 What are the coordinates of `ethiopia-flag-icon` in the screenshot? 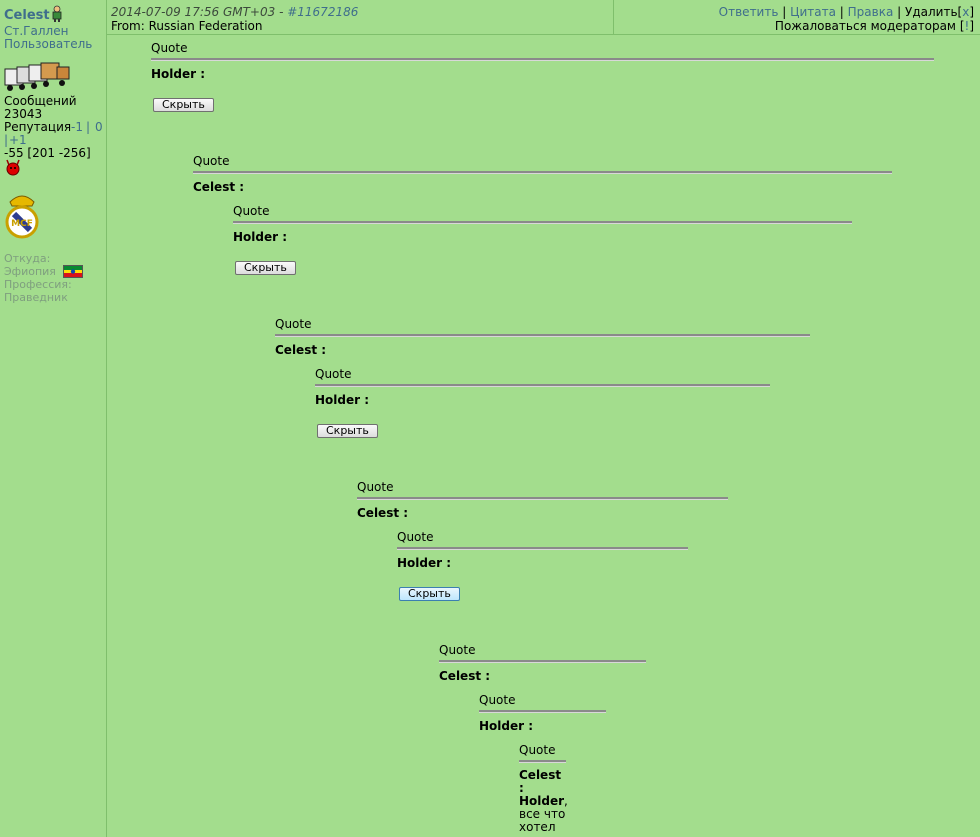 It's located at (73, 271).